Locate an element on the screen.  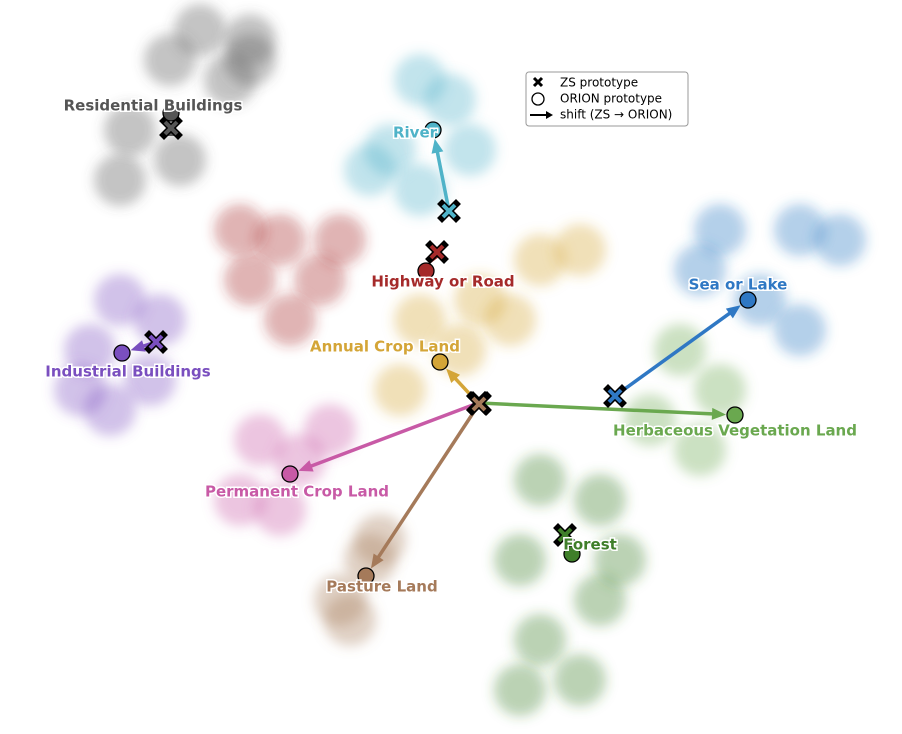
class-label: Industrial Buildings is located at coordinates (127, 372).